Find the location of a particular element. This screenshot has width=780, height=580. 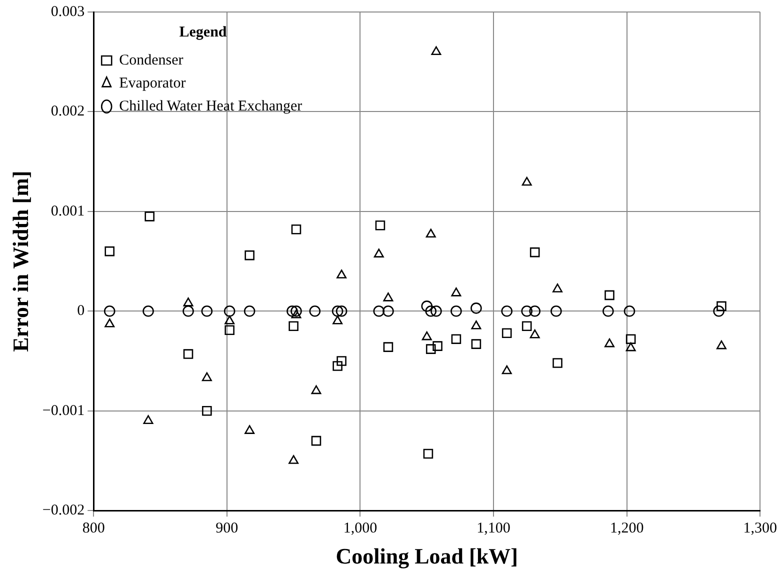

x-tick-label: 1,000 is located at coordinates (360, 528).